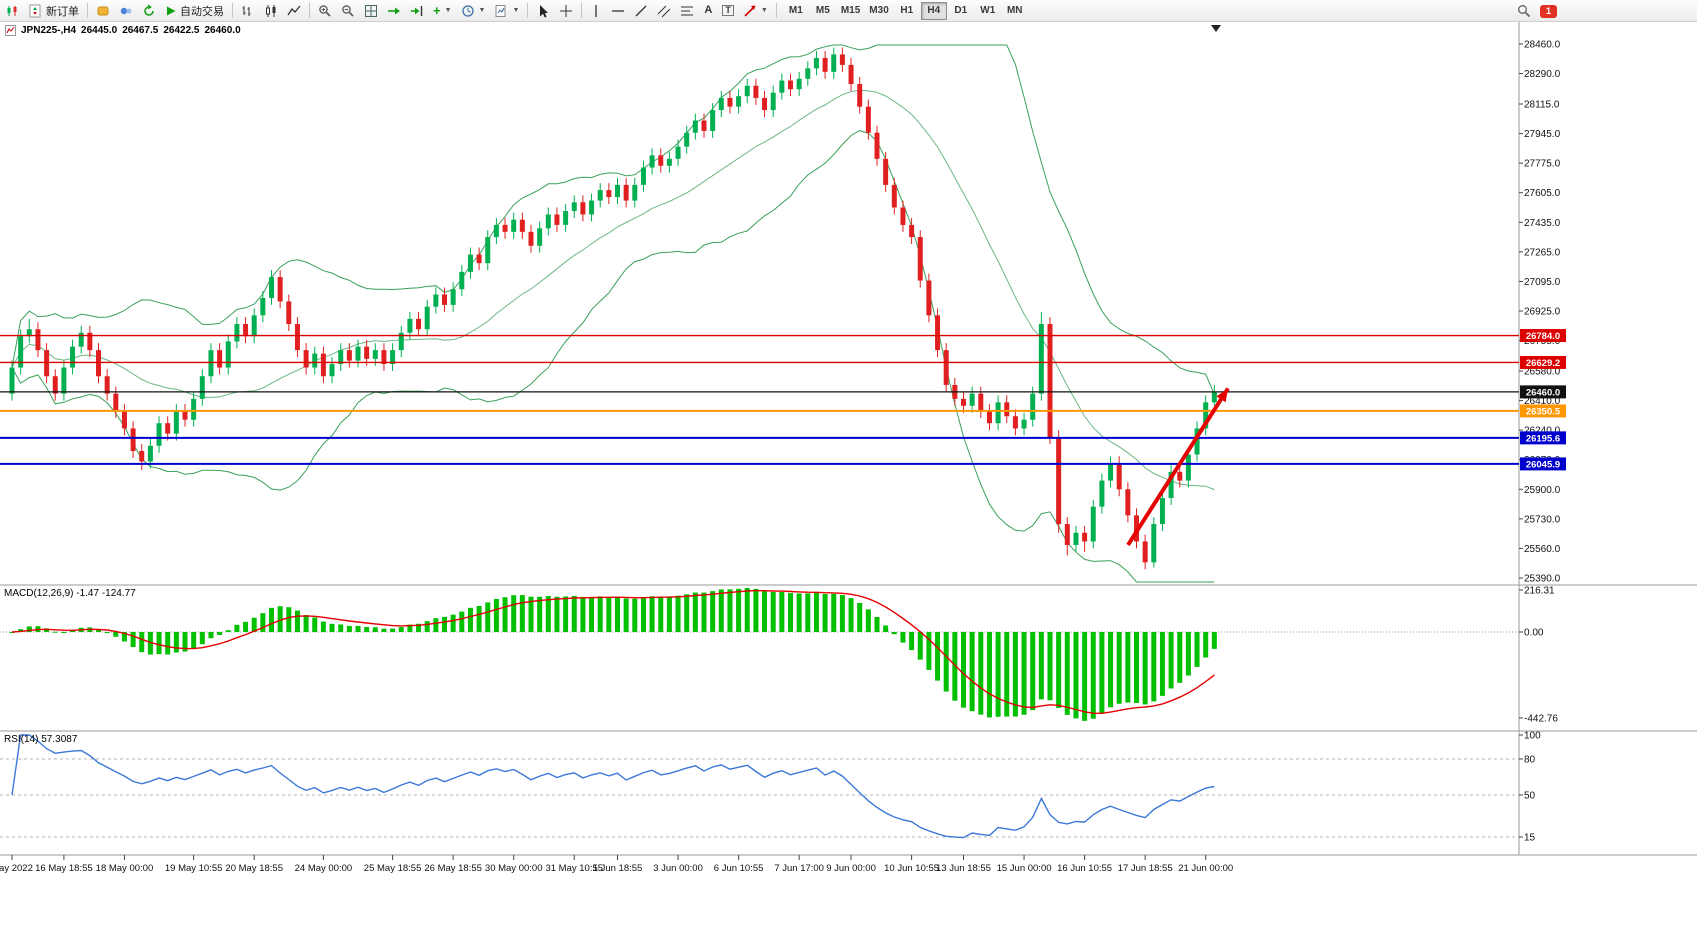  I want to click on price-tag-26784.0, so click(1543, 336).